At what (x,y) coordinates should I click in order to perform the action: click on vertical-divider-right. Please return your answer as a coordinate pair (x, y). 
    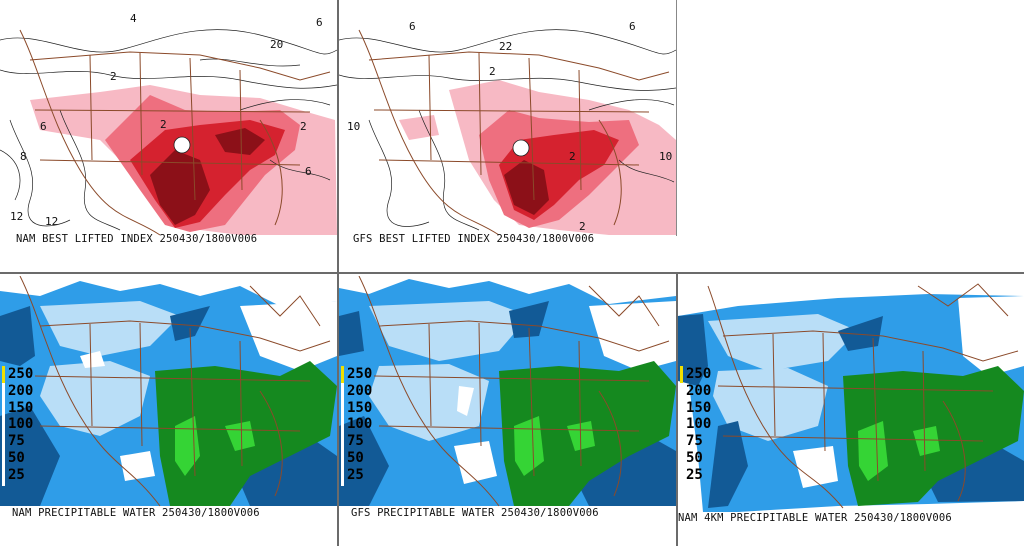
    Looking at the image, I should click on (677, 409).